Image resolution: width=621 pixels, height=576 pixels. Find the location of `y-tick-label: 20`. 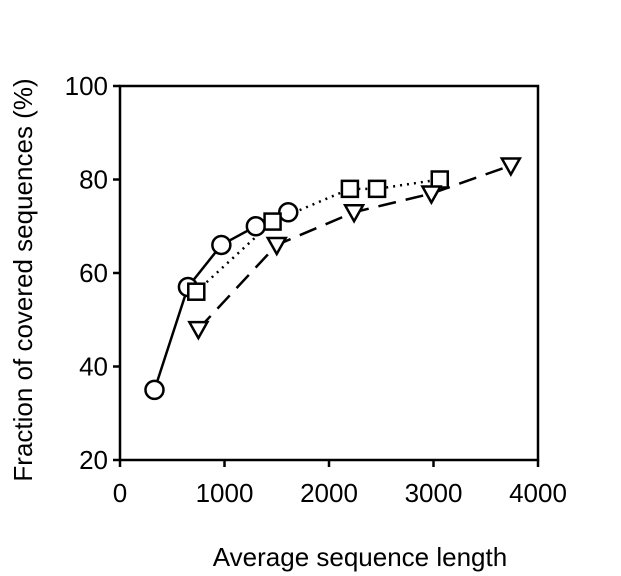

y-tick-label: 20 is located at coordinates (93, 460).